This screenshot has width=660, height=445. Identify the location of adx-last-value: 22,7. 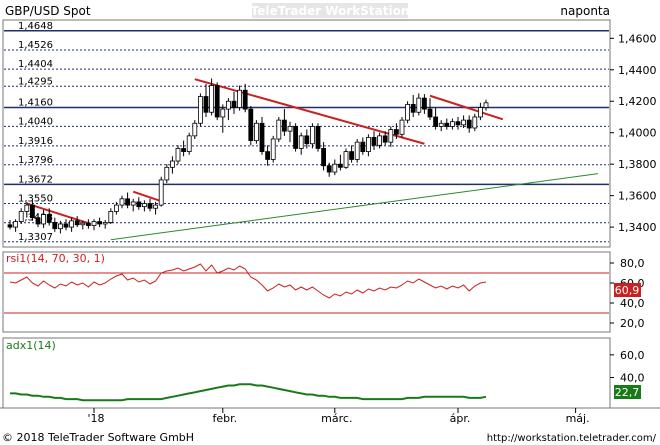
(627, 392).